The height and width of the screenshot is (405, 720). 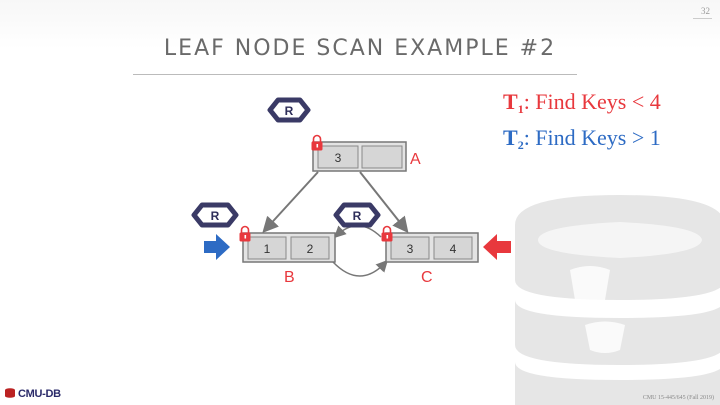 I want to click on node-label-a: A, so click(x=415, y=159).